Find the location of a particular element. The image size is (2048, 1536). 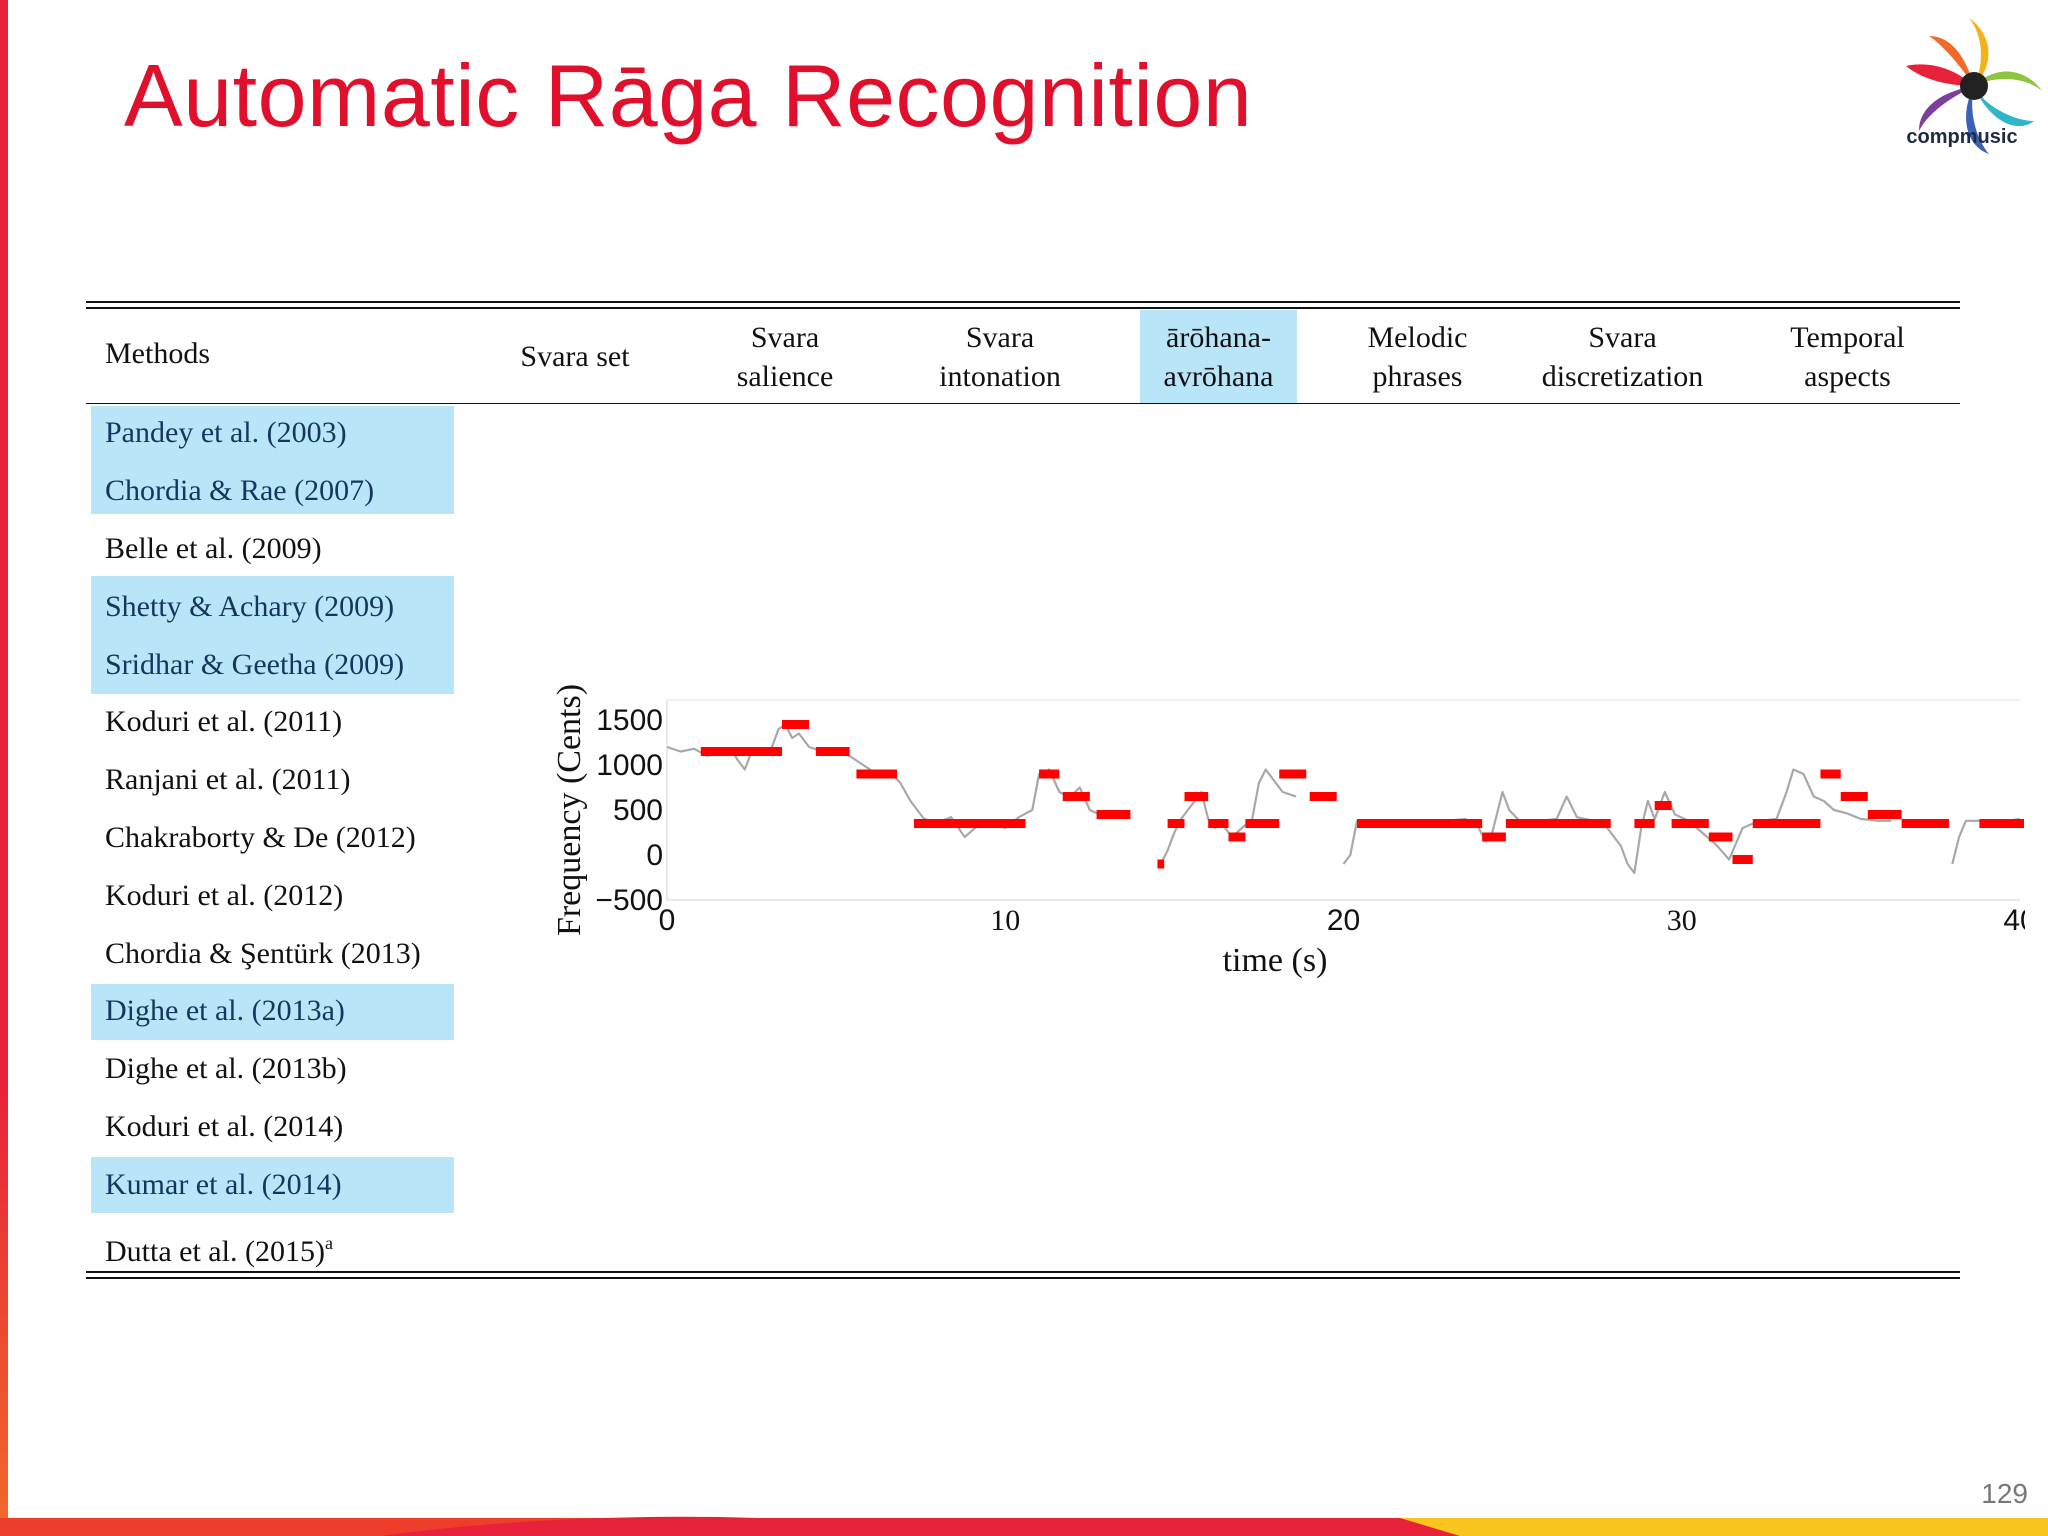

x-tick-label: 10 is located at coordinates (1005, 920).